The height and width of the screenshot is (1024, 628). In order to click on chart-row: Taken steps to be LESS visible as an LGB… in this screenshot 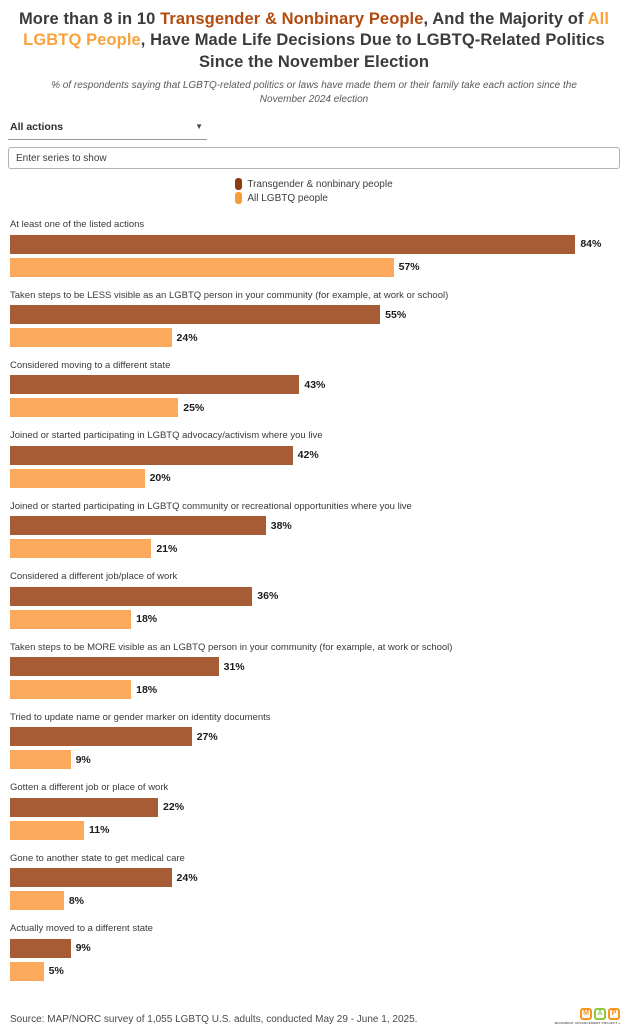, I will do `click(314, 318)`.